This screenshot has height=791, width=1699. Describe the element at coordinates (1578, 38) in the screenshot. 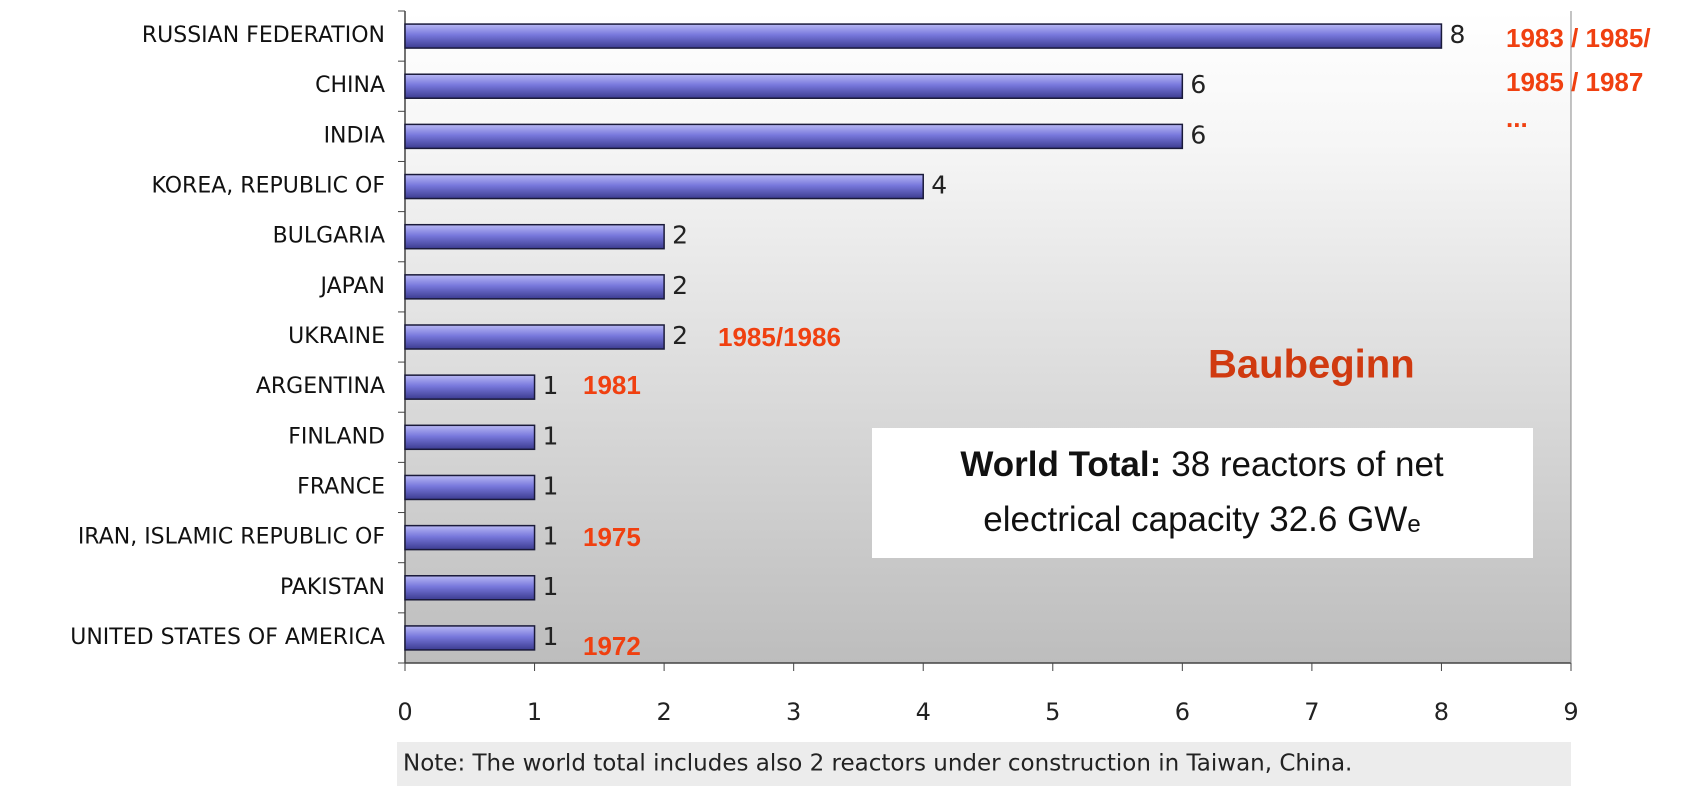

I see `annotation: 1983 / 1985/` at that location.